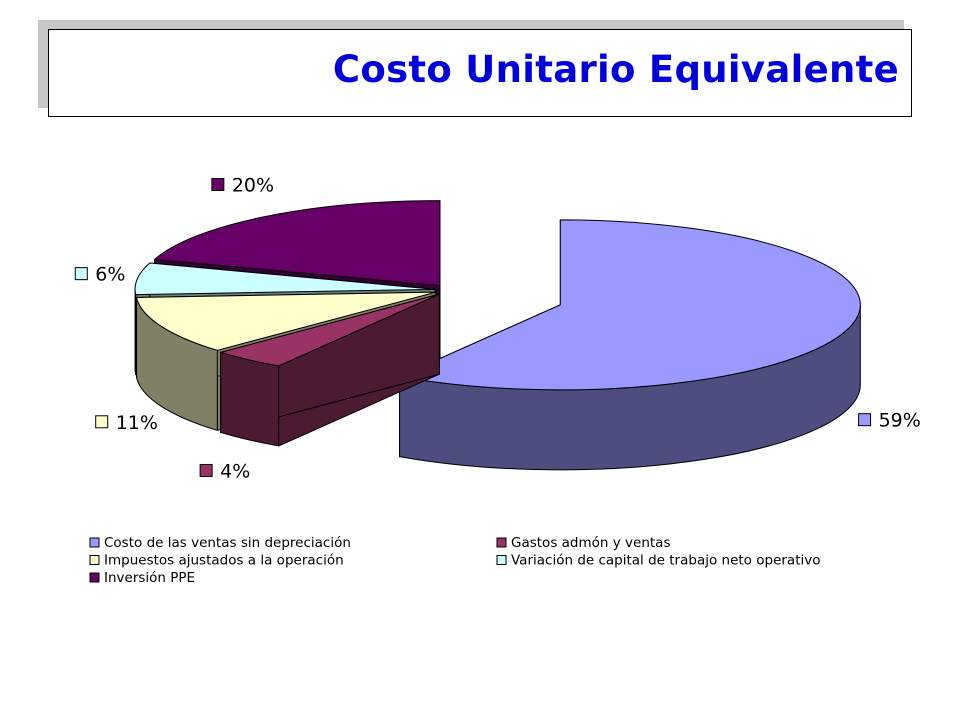 The height and width of the screenshot is (720, 960). What do you see at coordinates (900, 421) in the screenshot?
I see `label-text: 59%` at bounding box center [900, 421].